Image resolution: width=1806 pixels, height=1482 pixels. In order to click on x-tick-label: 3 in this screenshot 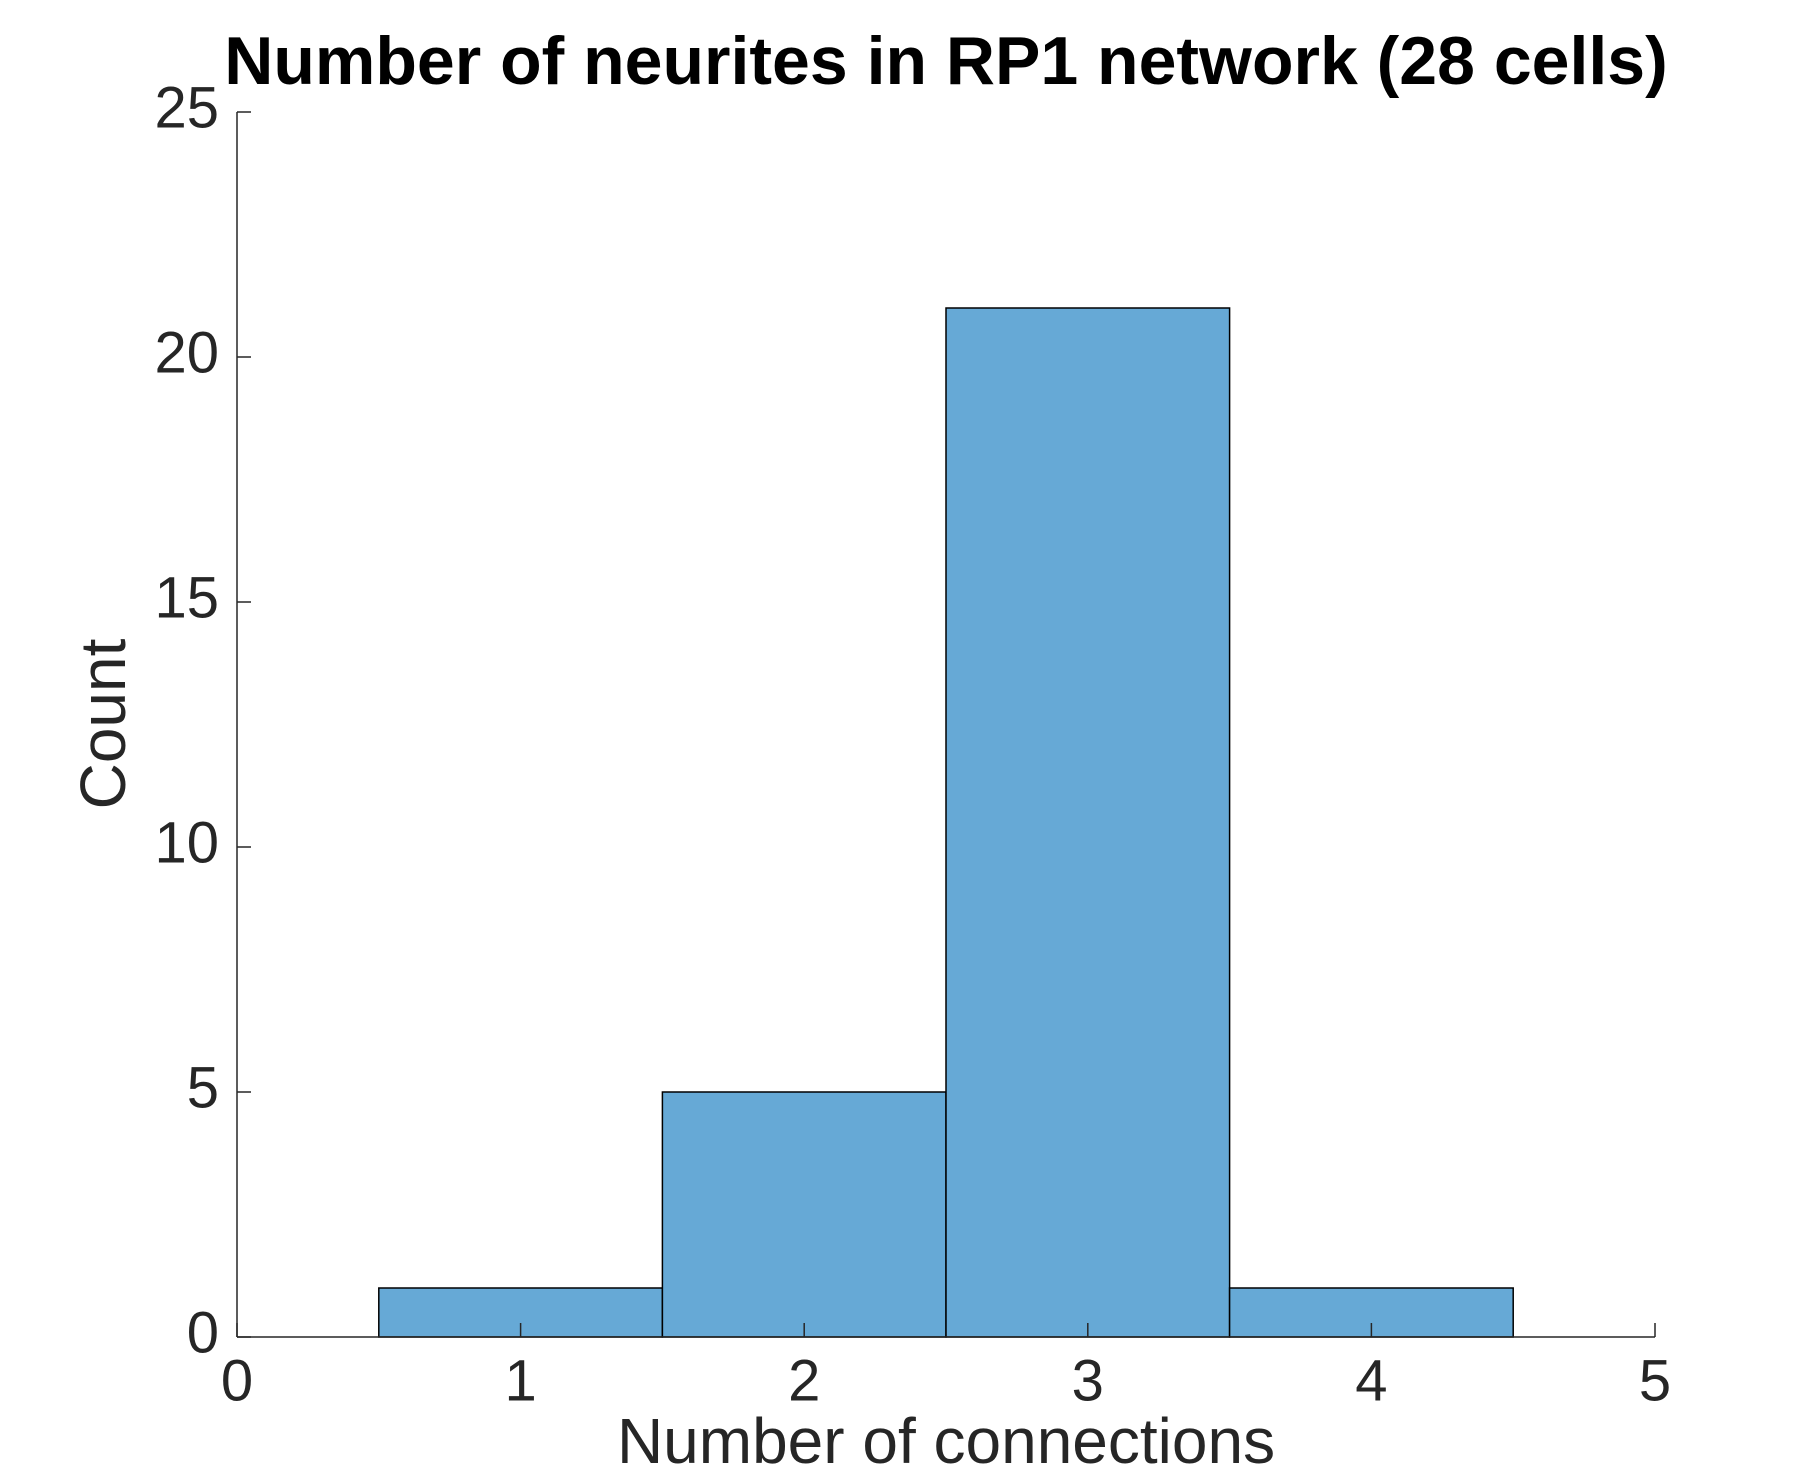, I will do `click(1088, 1380)`.